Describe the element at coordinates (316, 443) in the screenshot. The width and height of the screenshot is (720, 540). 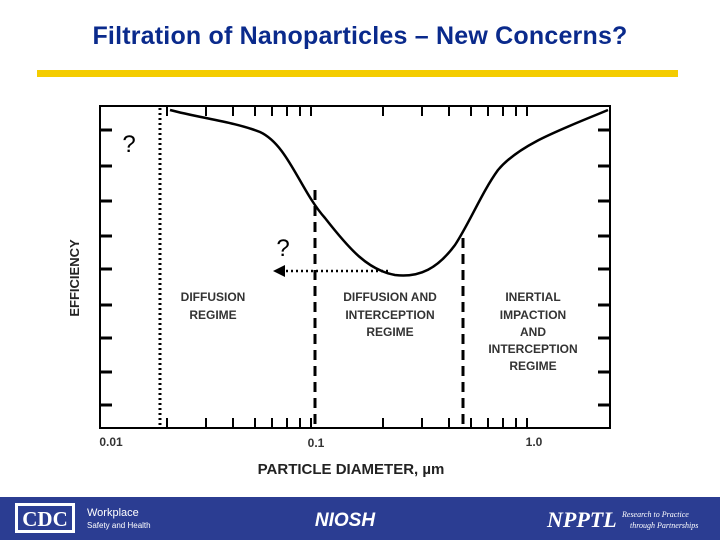
I see `x-tick-label-0-1: 0.1` at that location.